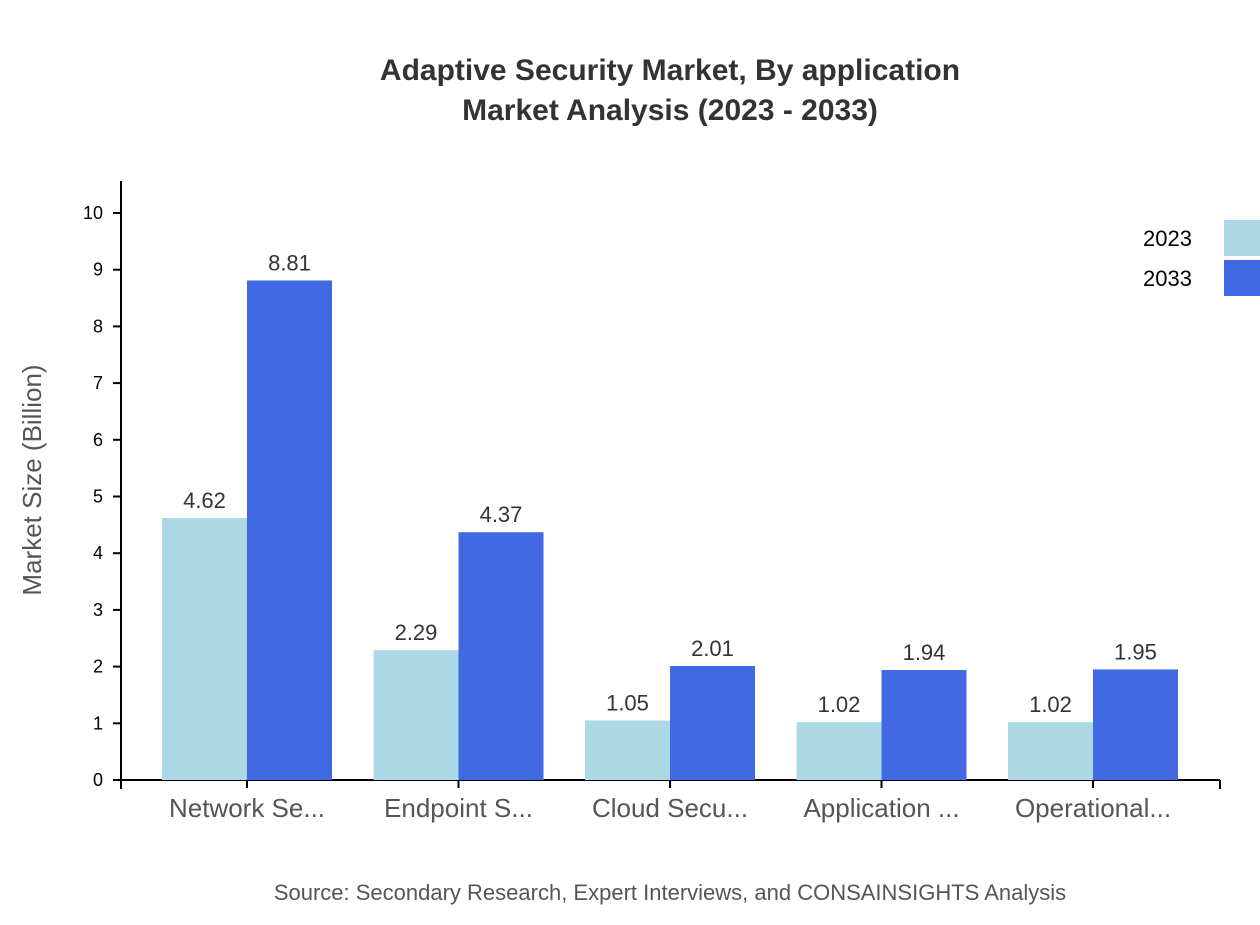  Describe the element at coordinates (1242, 278) in the screenshot. I see `legend-swatch-2033` at that location.